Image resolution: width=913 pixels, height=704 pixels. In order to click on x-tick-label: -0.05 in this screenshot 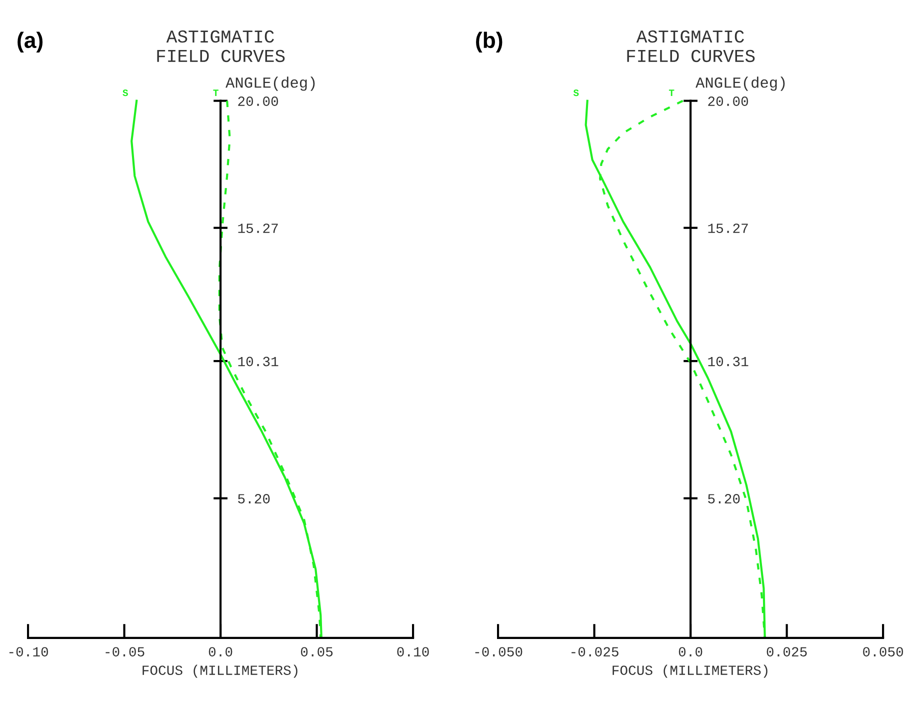, I will do `click(125, 651)`.